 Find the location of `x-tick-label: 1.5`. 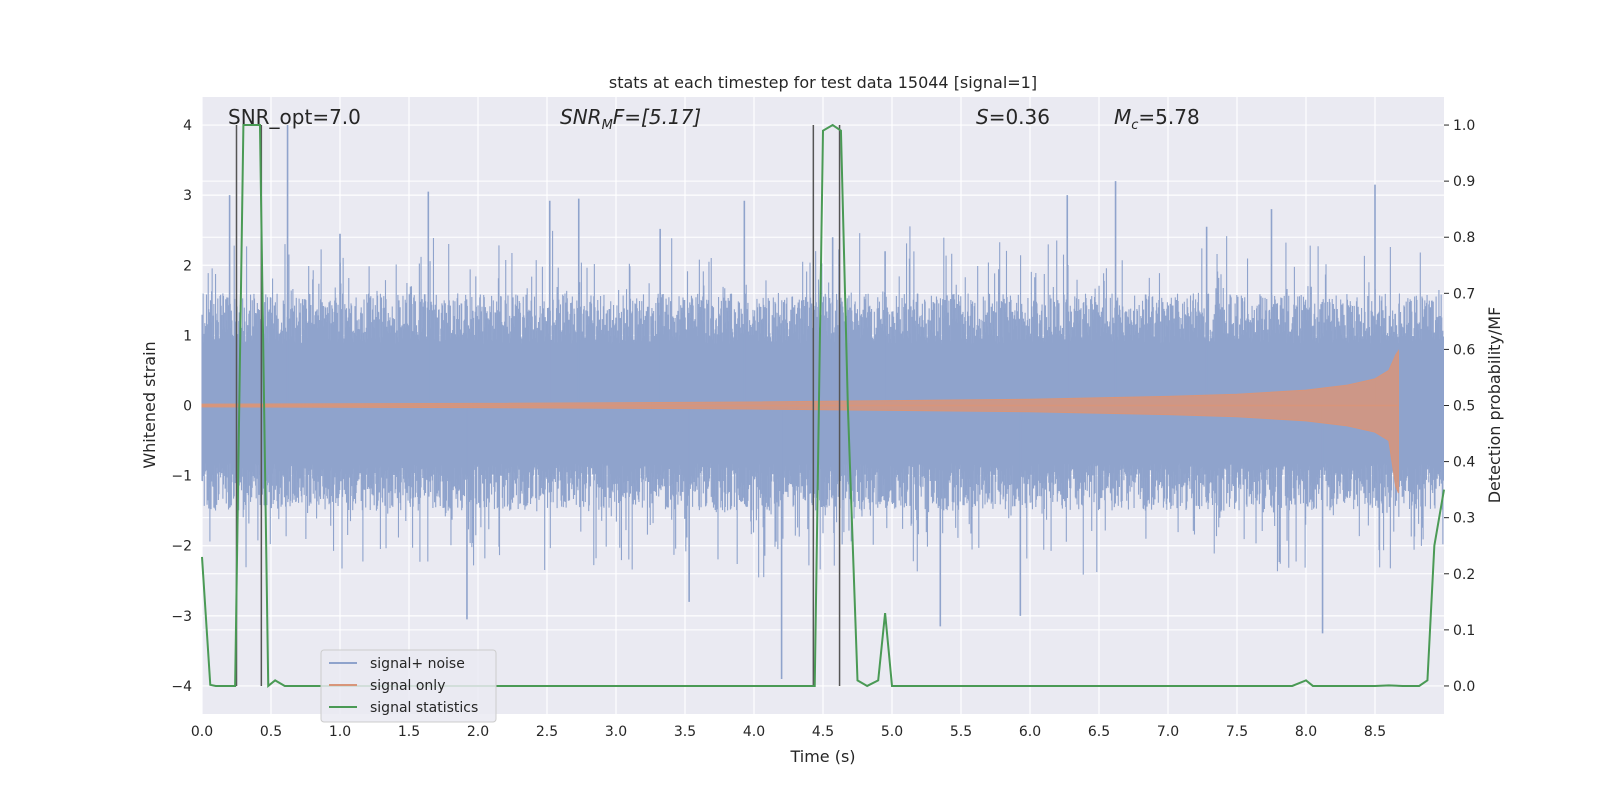

x-tick-label: 1.5 is located at coordinates (409, 732).